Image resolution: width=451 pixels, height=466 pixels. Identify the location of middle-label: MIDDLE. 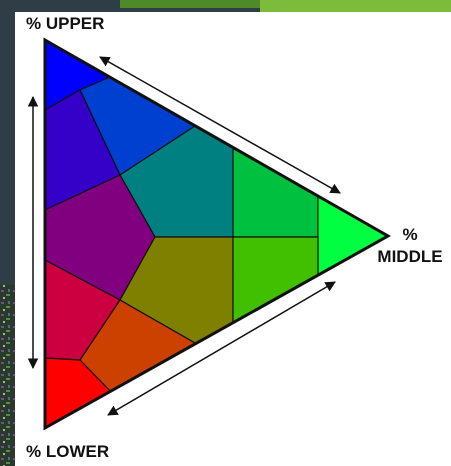
(409, 256).